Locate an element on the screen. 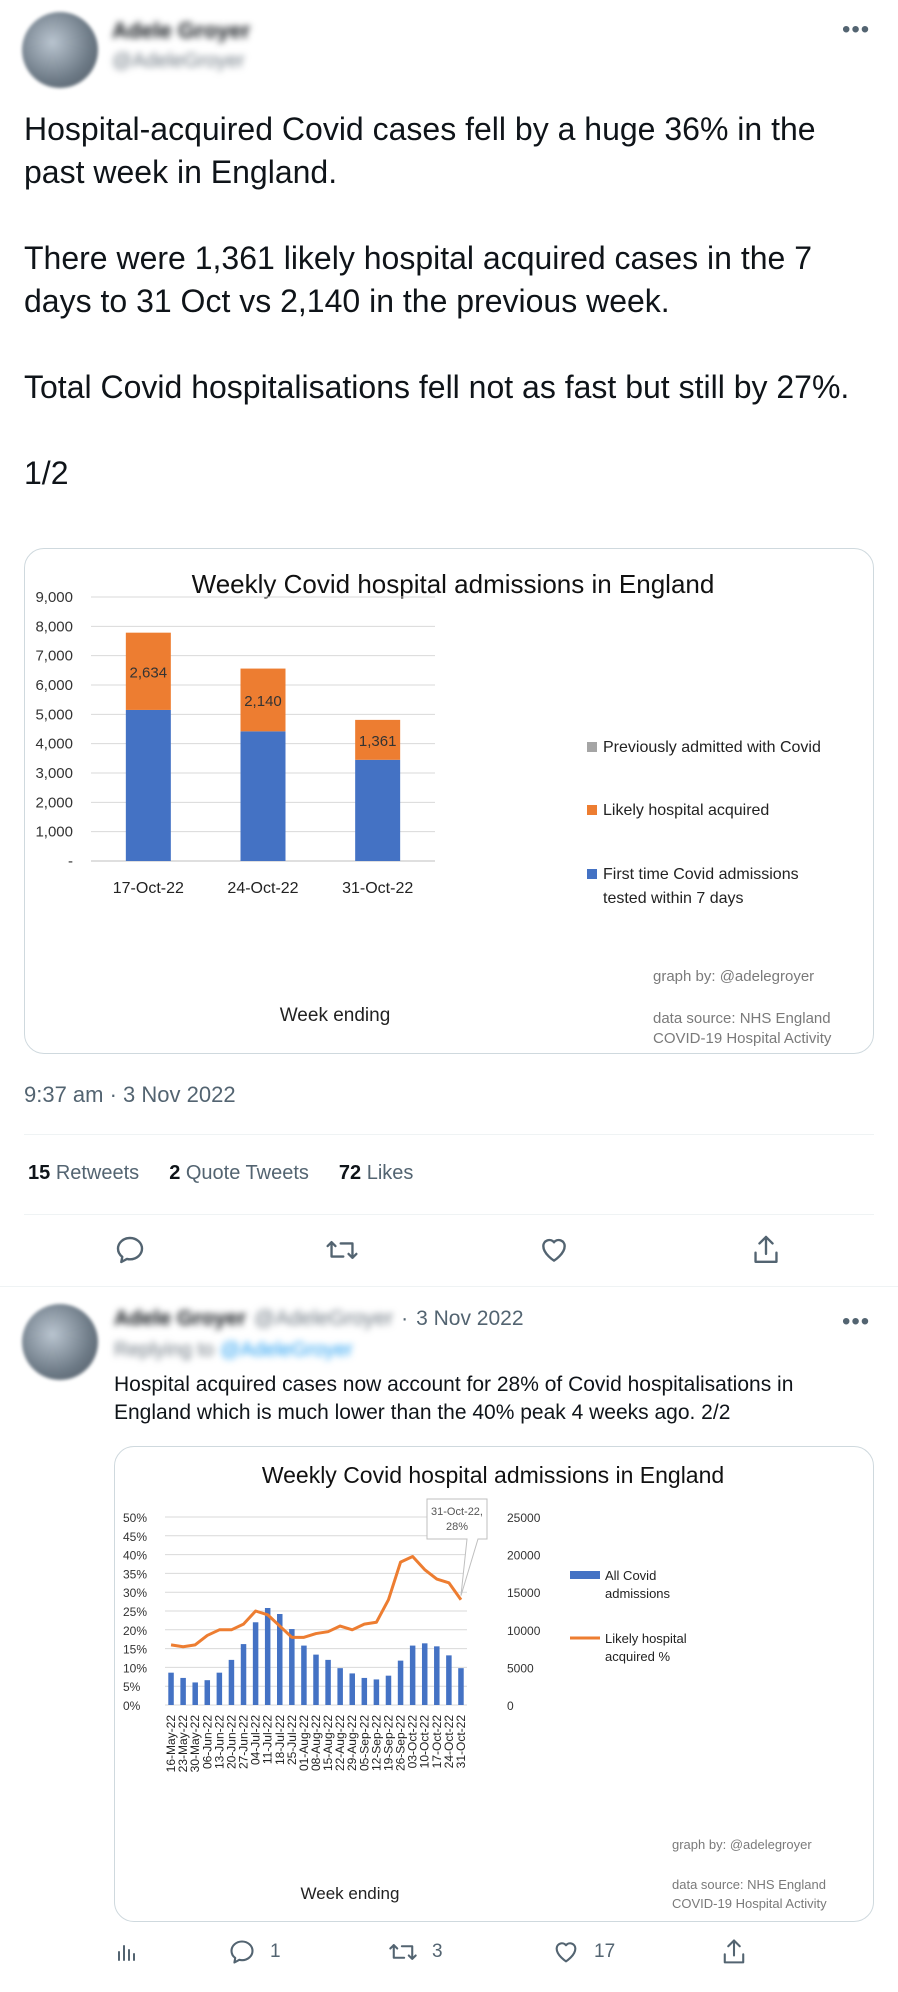 This screenshot has height=1992, width=898. y-tick-label: 9,000 is located at coordinates (54, 597).